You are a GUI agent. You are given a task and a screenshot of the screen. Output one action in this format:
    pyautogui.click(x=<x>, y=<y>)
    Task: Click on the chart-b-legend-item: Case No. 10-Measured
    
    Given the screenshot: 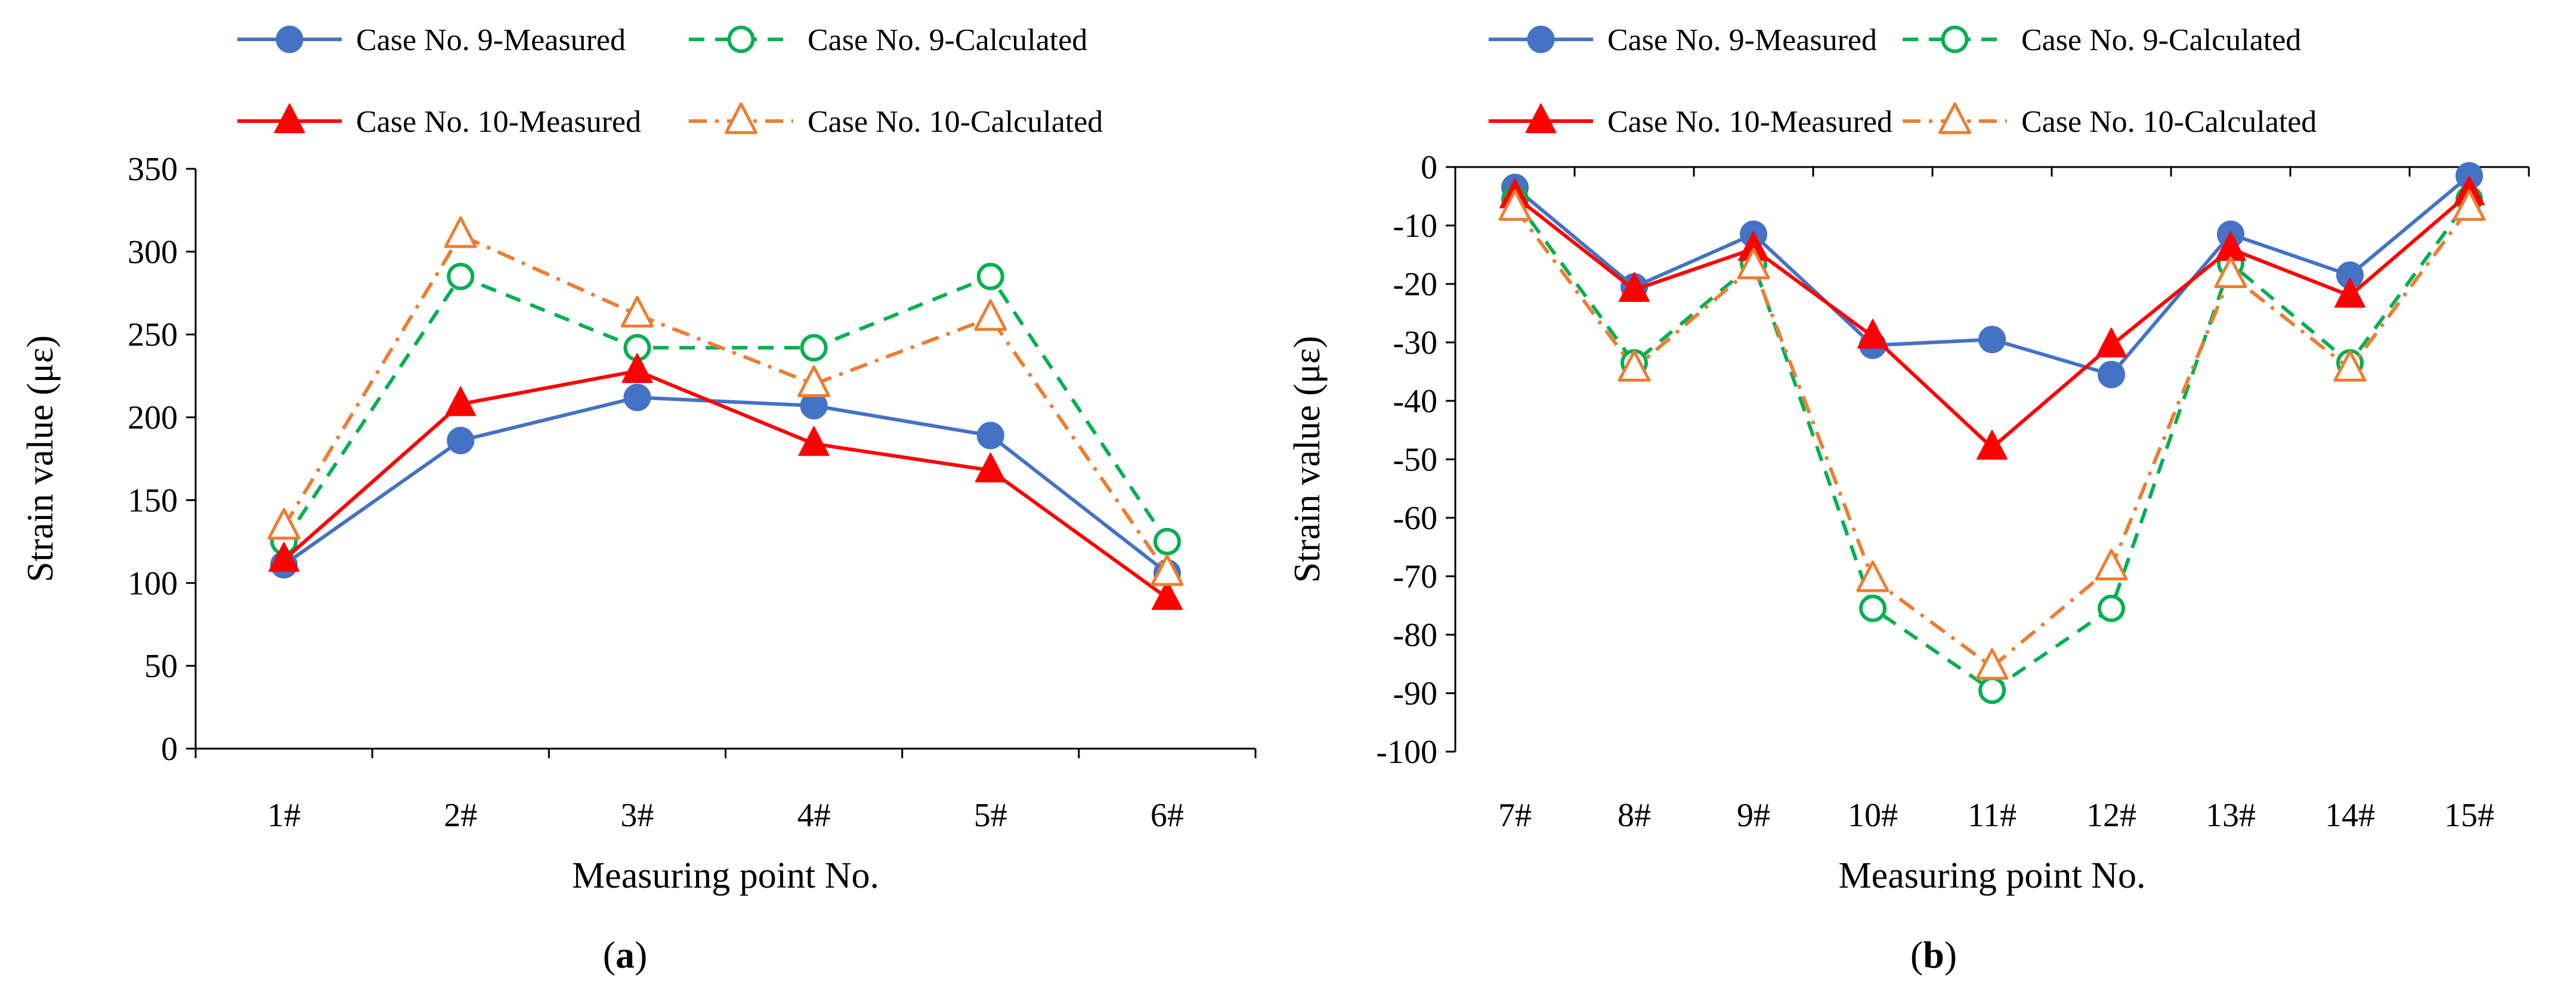 What is the action you would take?
    pyautogui.click(x=1690, y=121)
    